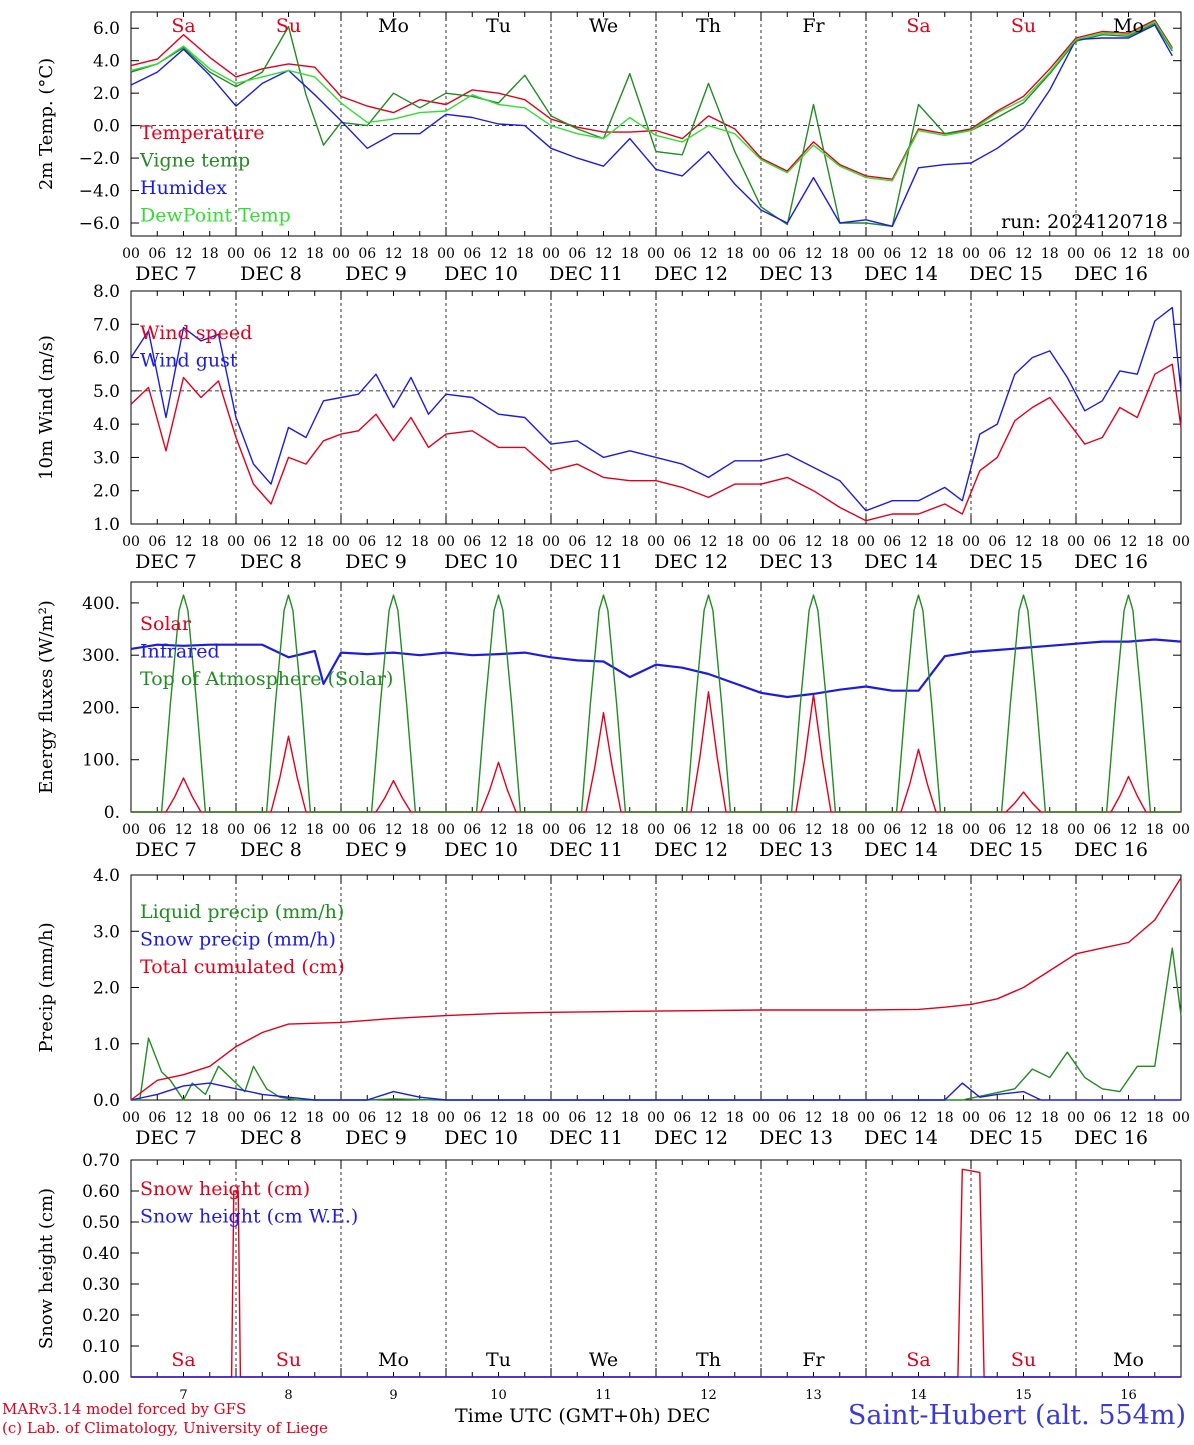 Image resolution: width=1194 pixels, height=1445 pixels. Describe the element at coordinates (901, 274) in the screenshot. I see `date-label: DEC 14` at that location.